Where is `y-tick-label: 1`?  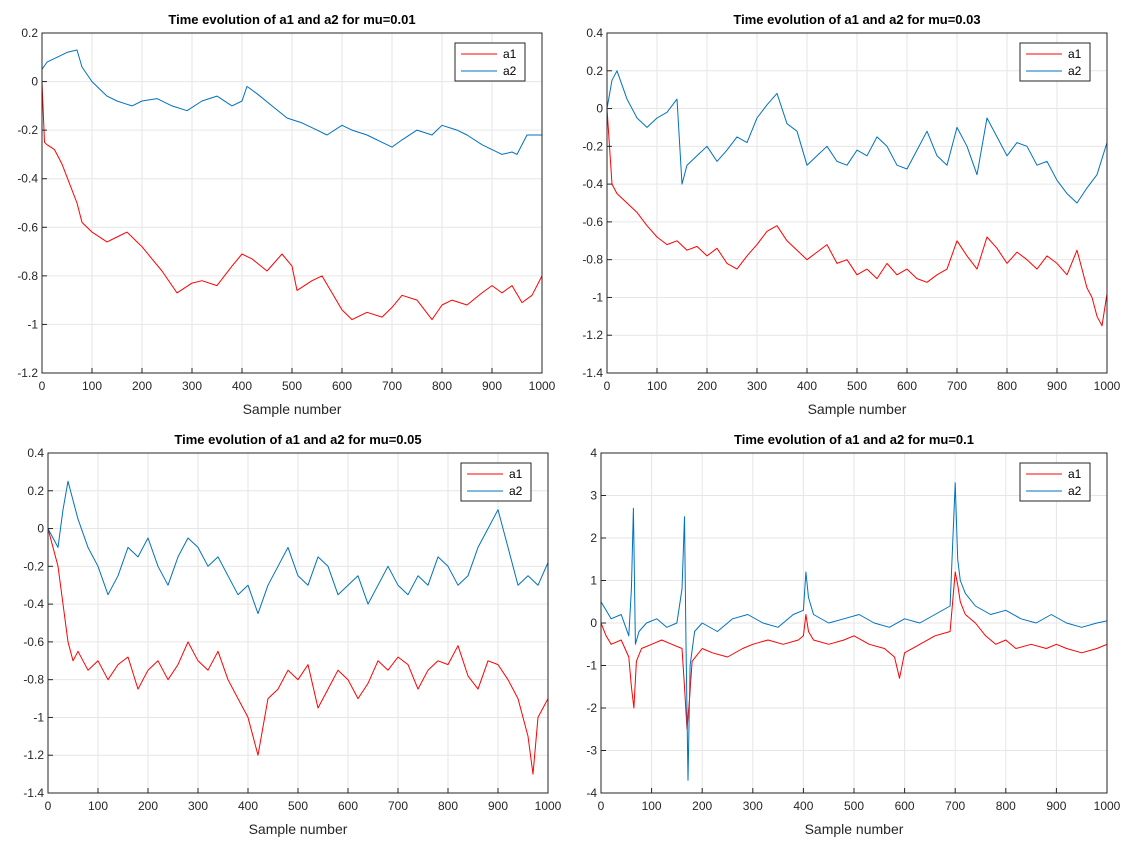
y-tick-label: 1 is located at coordinates (593, 581).